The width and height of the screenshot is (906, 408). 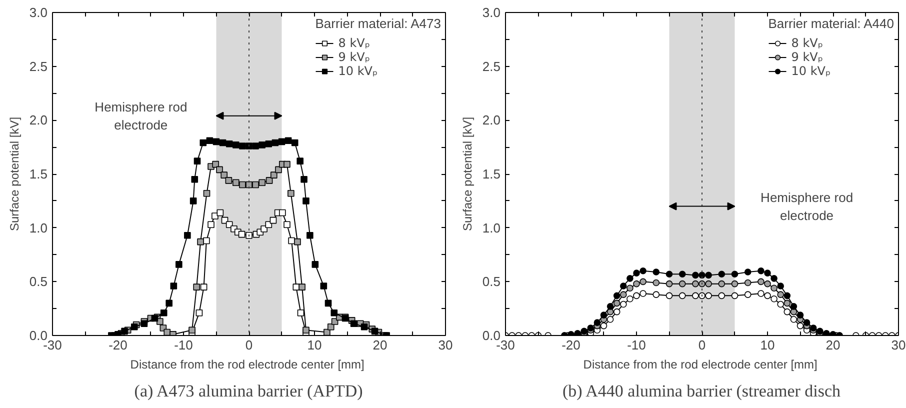 What do you see at coordinates (378, 23) in the screenshot?
I see `legend-title: Barrier material: A473` at bounding box center [378, 23].